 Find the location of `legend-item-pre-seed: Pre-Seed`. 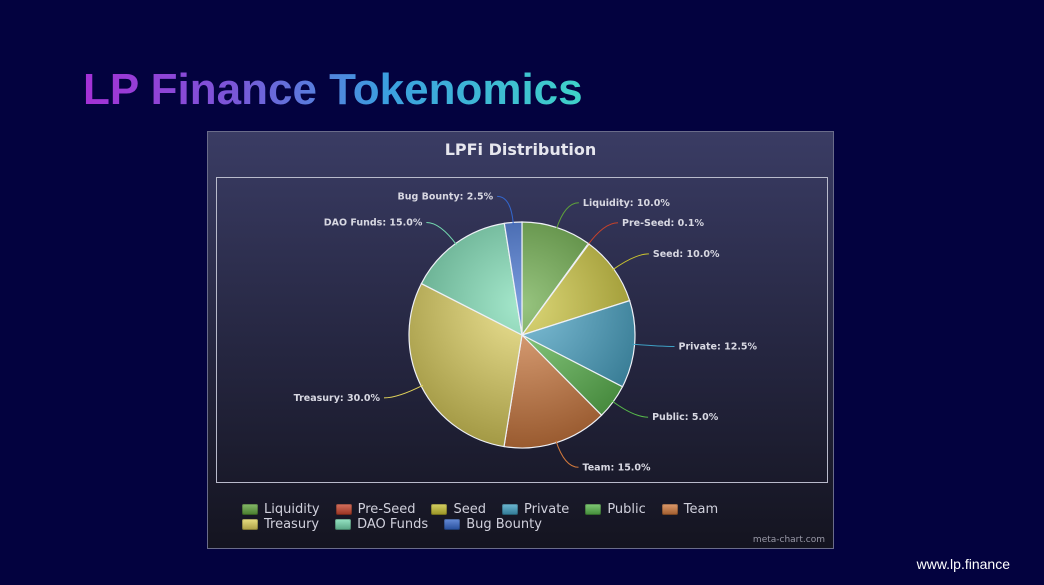

legend-item-pre-seed: Pre-Seed is located at coordinates (375, 509).